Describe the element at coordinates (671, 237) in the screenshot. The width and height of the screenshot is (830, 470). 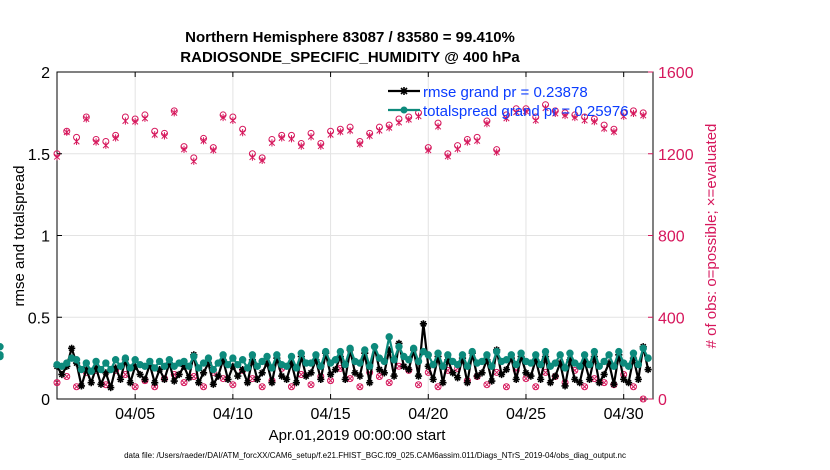
I see `y2-tick-label: 800` at that location.